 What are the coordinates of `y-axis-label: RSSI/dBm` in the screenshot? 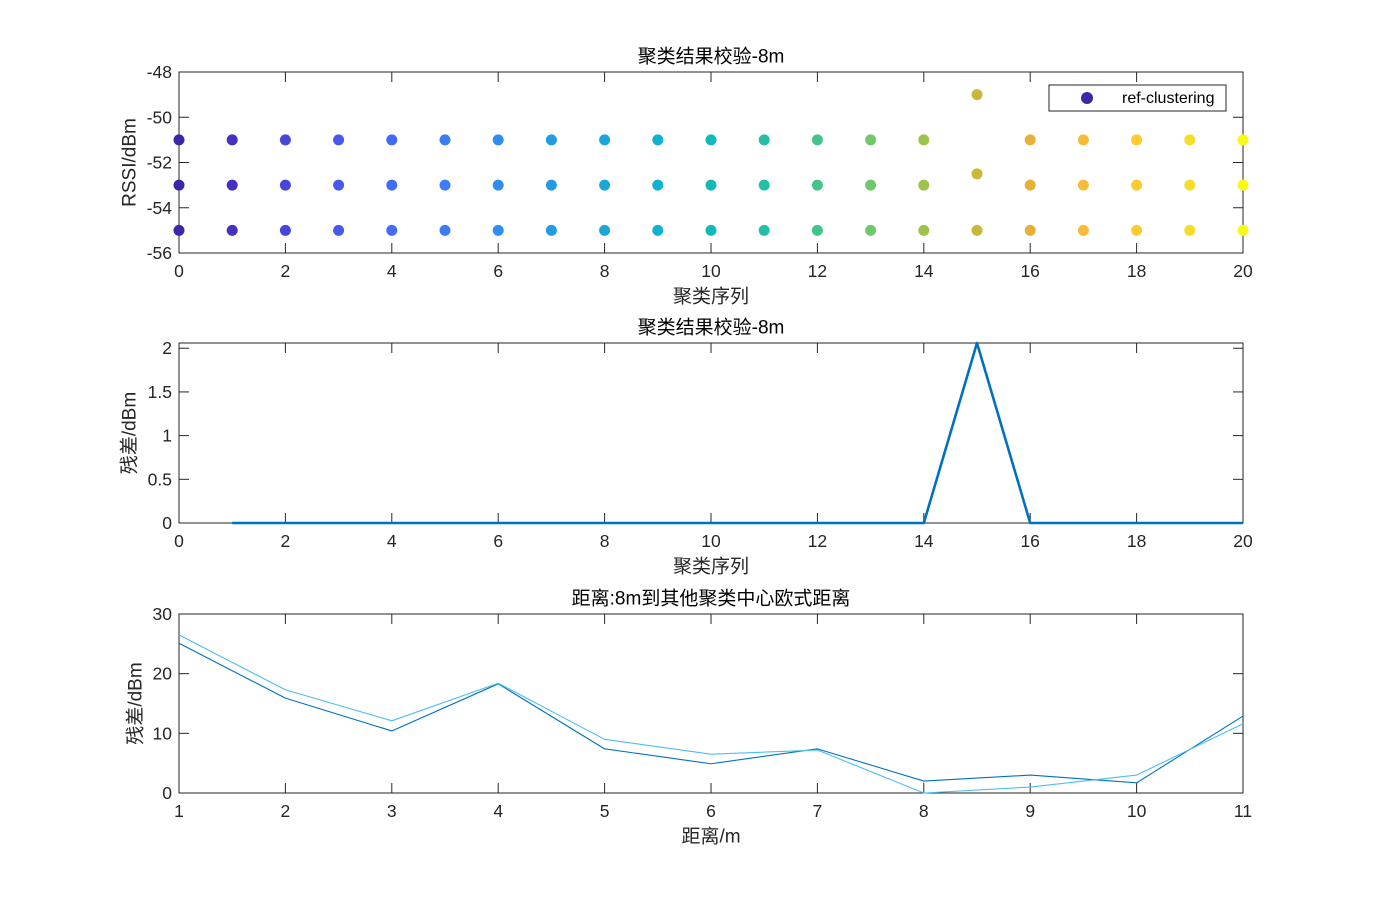 It's located at (130, 162).